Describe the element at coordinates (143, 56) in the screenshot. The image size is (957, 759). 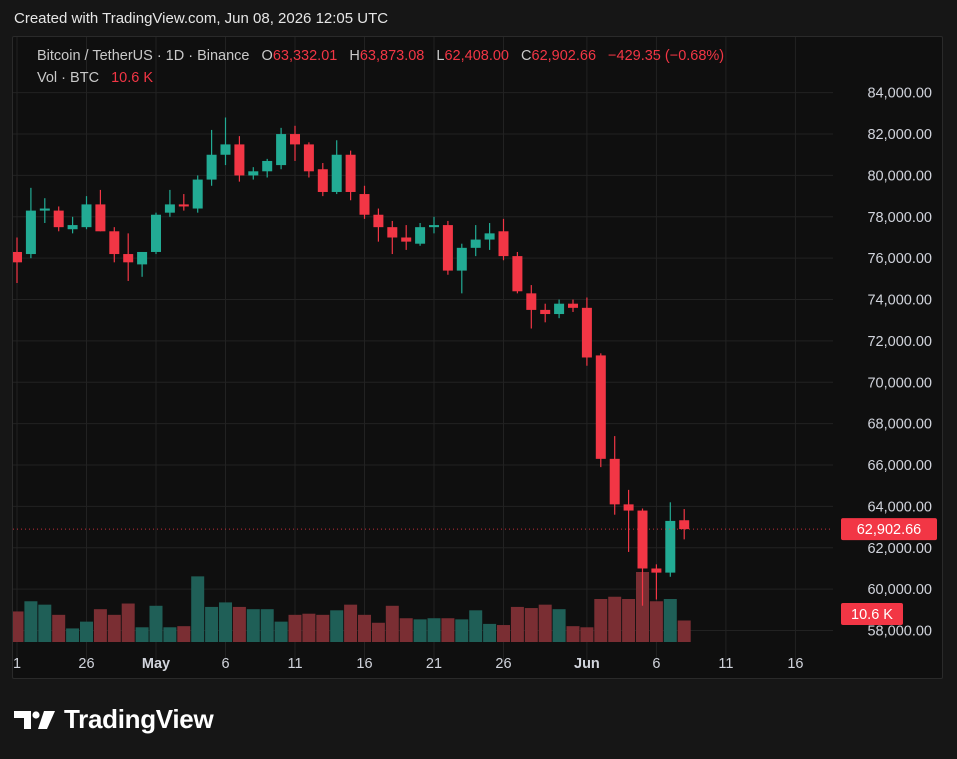
I see `symbol-label: Bitcoin / TetherUS · 1D · Binance` at that location.